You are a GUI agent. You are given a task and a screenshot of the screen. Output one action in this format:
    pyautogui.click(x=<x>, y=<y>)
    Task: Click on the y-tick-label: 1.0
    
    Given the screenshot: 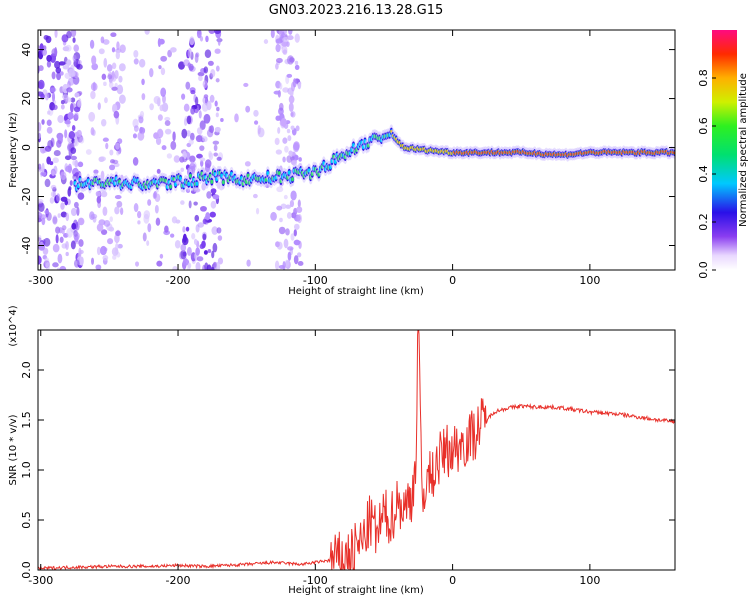 What is the action you would take?
    pyautogui.click(x=26, y=470)
    